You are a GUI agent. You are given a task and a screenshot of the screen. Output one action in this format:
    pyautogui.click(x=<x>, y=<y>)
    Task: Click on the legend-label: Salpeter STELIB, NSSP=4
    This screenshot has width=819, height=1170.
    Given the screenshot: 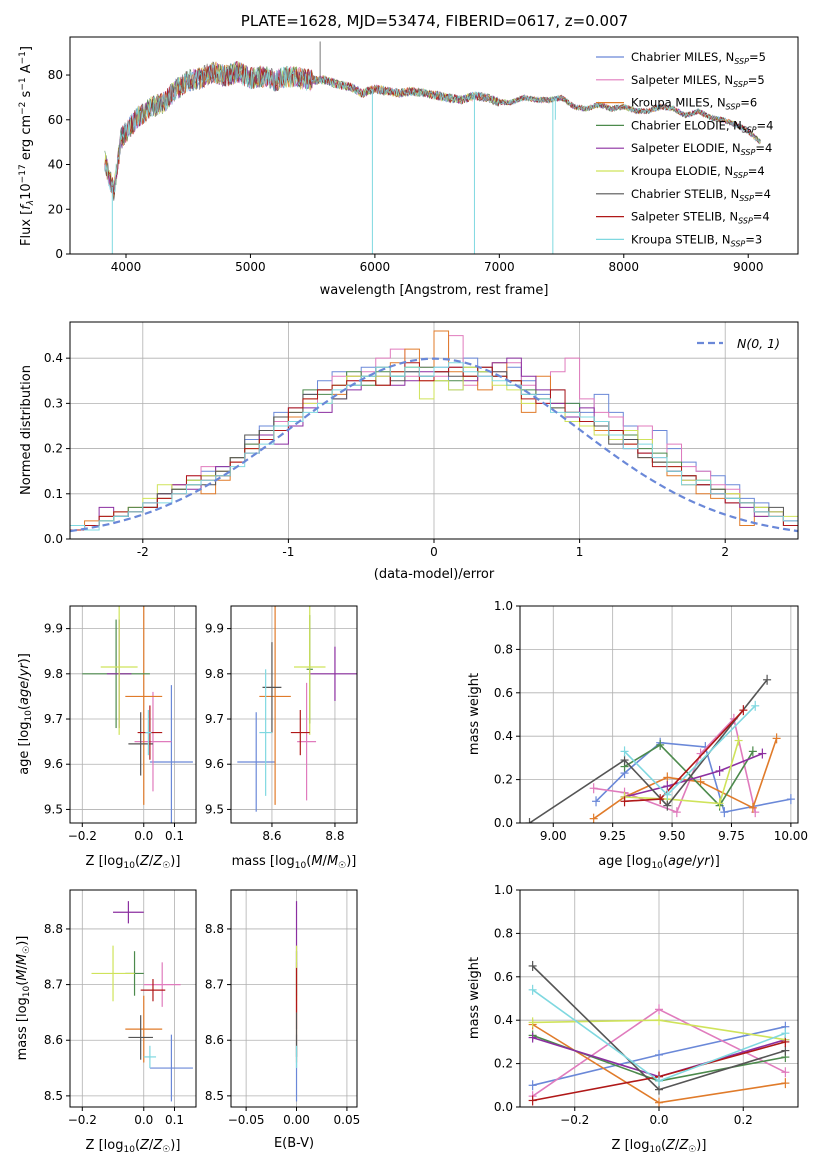 What is the action you would take?
    pyautogui.click(x=700, y=218)
    